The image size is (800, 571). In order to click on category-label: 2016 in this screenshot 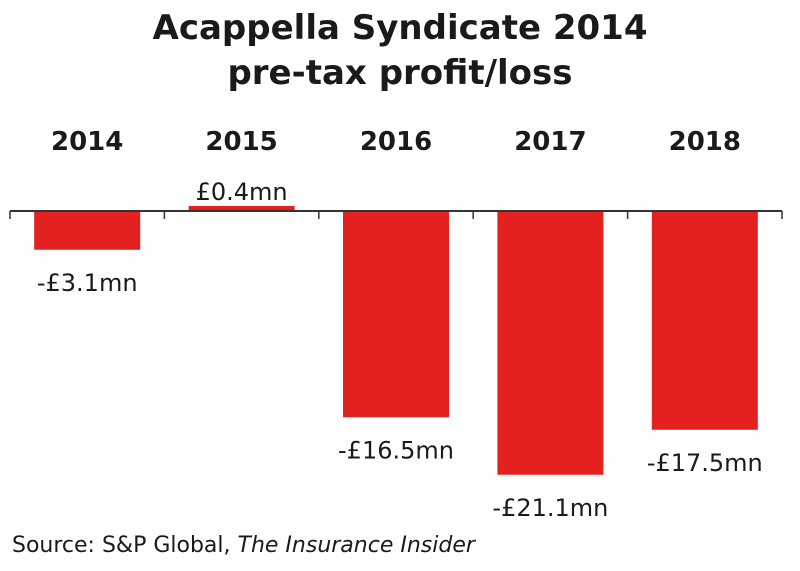, I will do `click(396, 142)`.